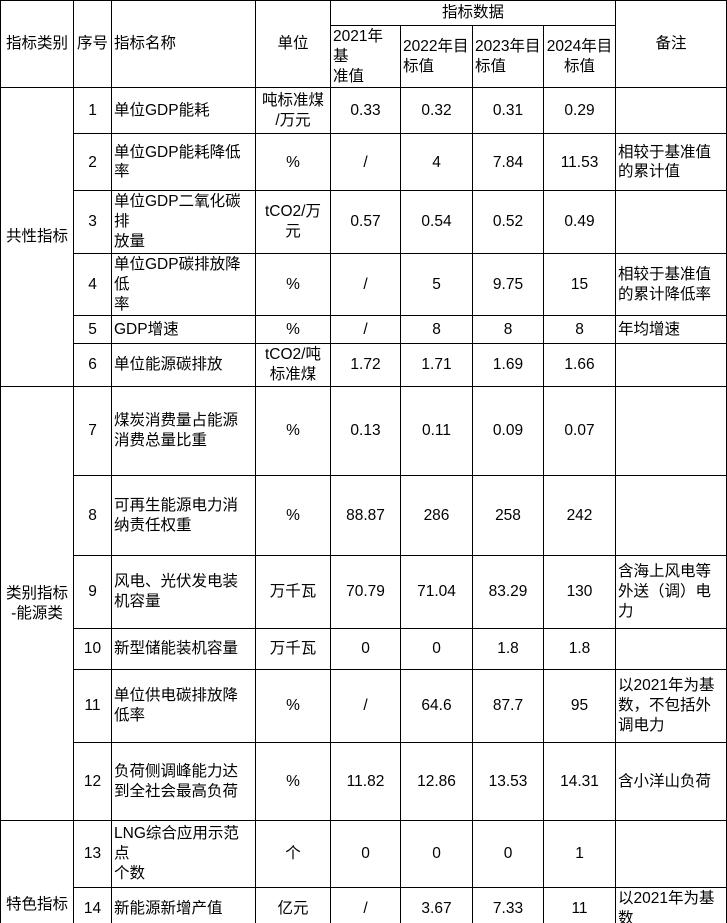  What do you see at coordinates (293, 365) in the screenshot?
I see `unit-cell: tCO2/吨 标准煤` at bounding box center [293, 365].